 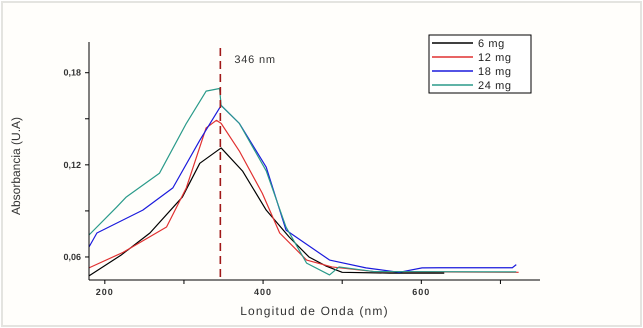 I want to click on legend-label: 18 mg, so click(x=495, y=72).